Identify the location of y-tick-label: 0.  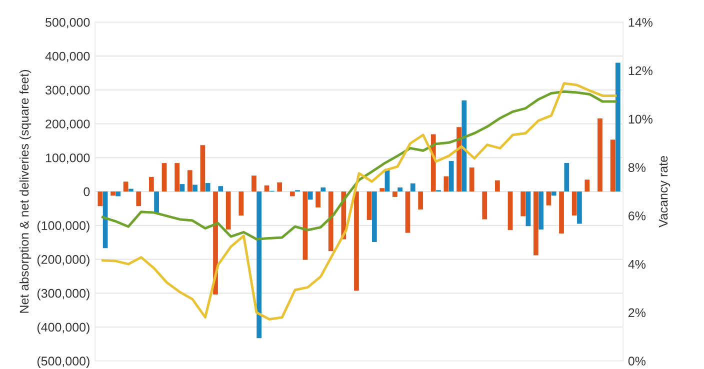
(87, 191).